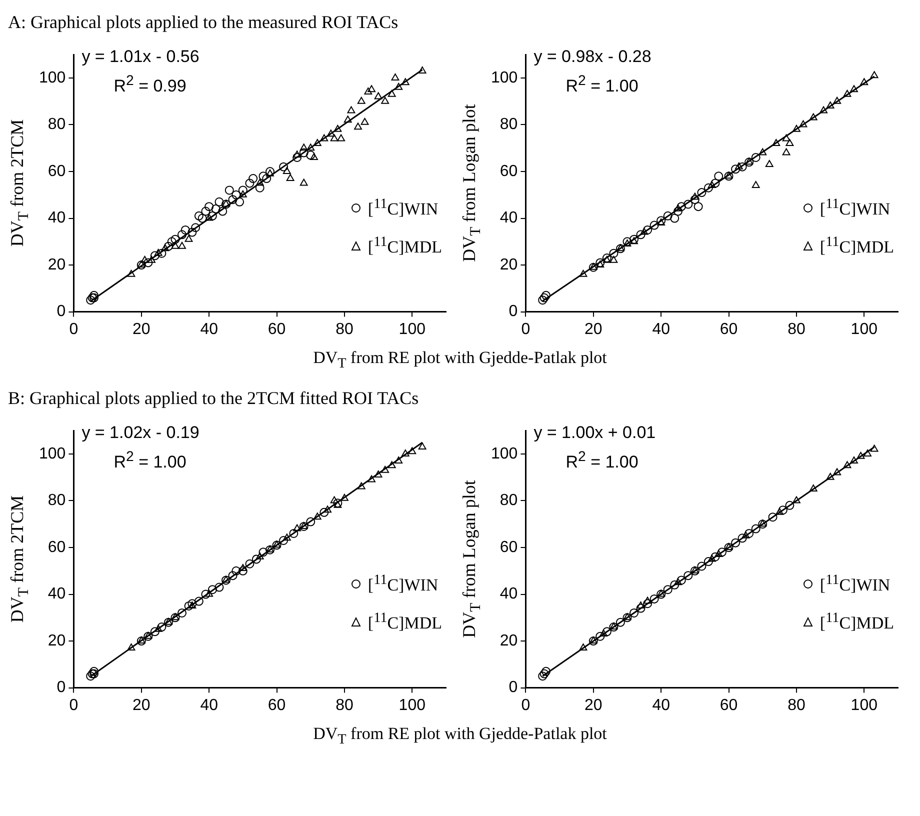 This screenshot has height=816, width=920. What do you see at coordinates (509, 501) in the screenshot?
I see `y-tick-label: 80` at bounding box center [509, 501].